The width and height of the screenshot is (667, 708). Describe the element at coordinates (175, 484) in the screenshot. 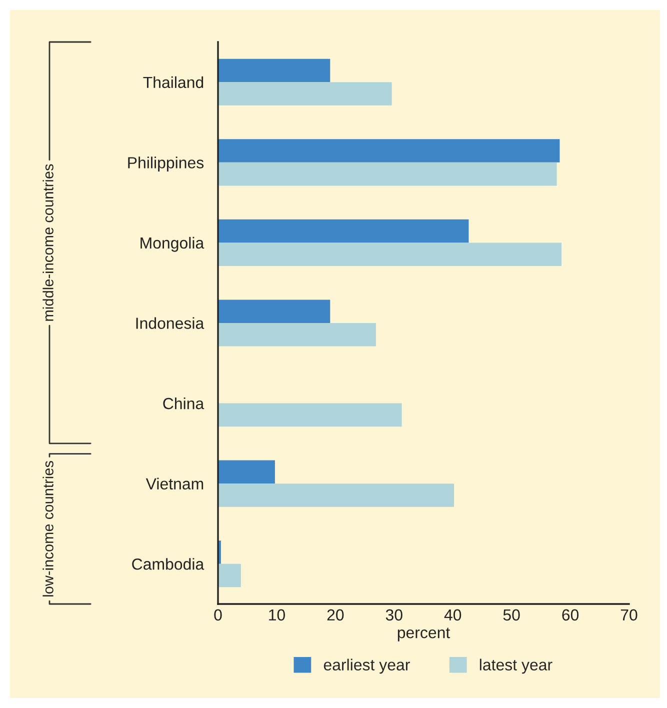

I see `y-tick-label: Vietnam` at that location.